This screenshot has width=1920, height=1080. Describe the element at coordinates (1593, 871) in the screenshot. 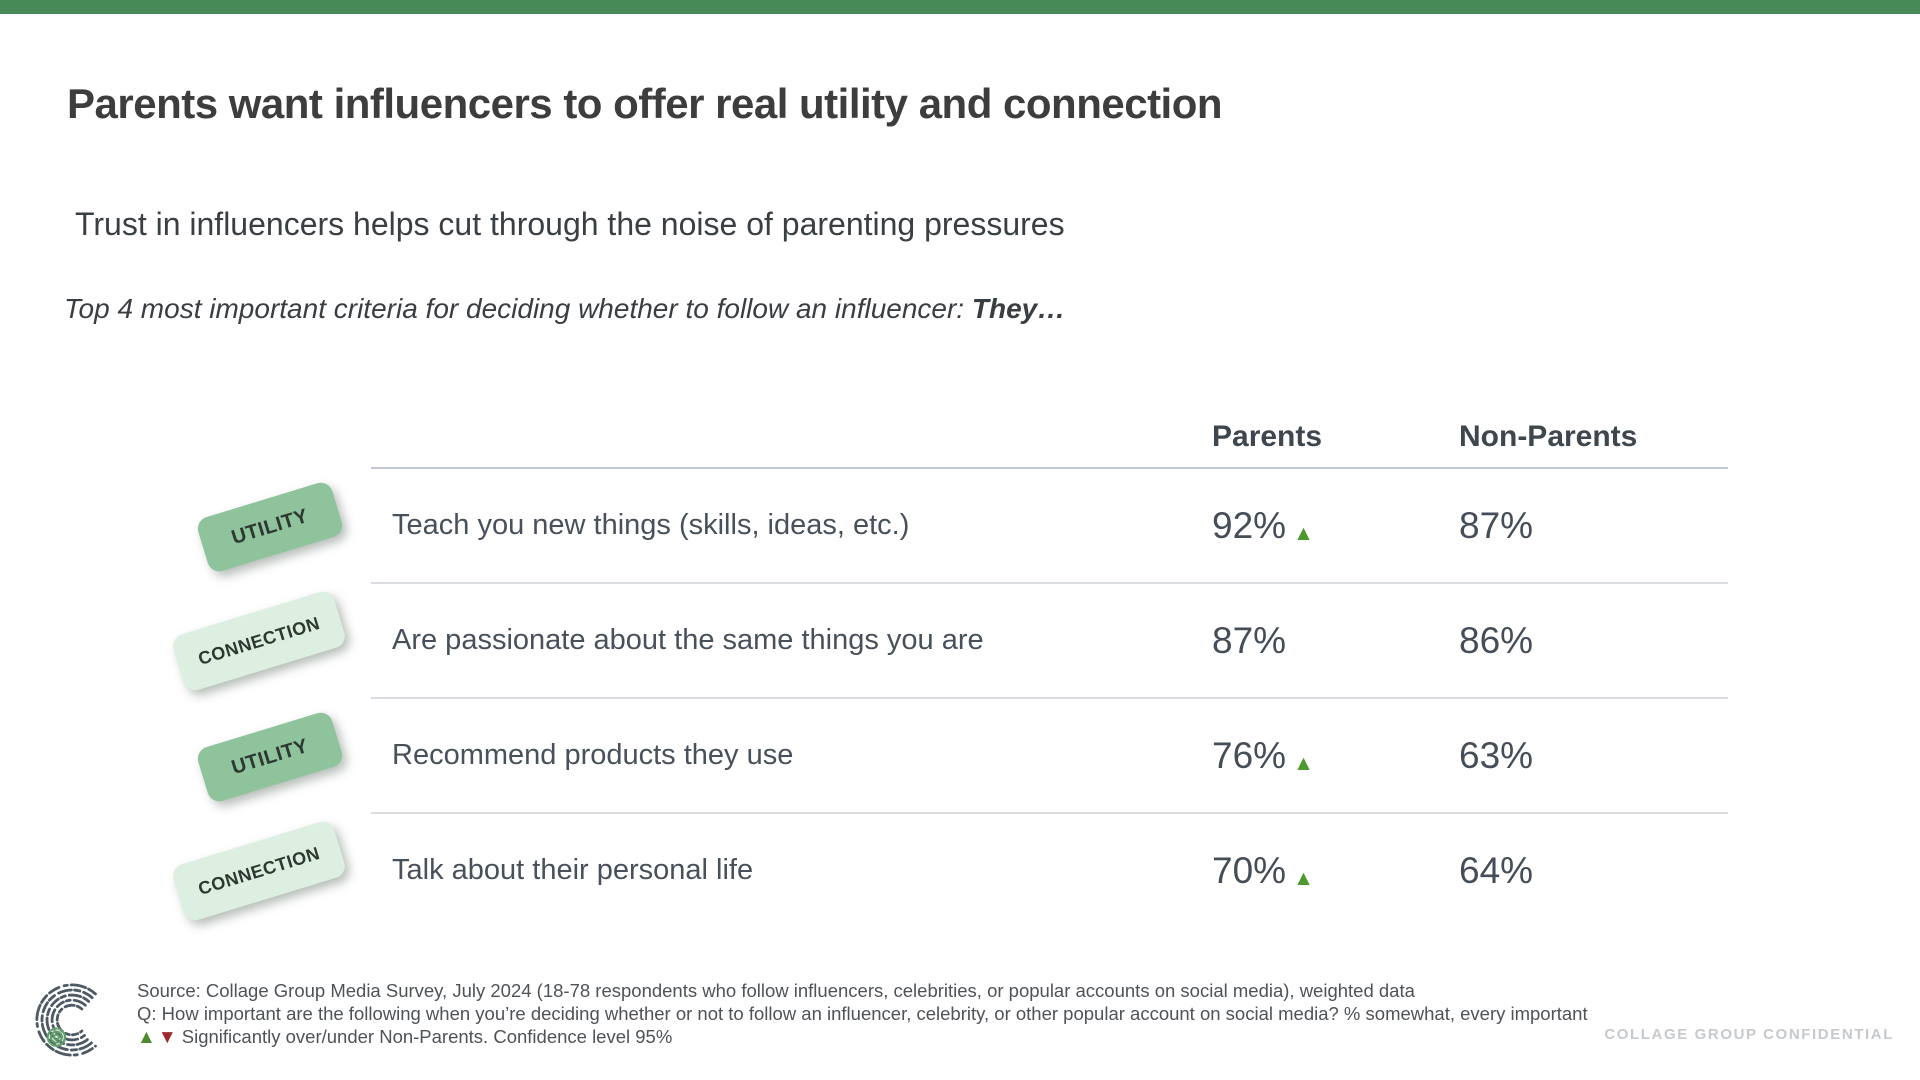

I see `non-parents-value-cell: 64%` at that location.